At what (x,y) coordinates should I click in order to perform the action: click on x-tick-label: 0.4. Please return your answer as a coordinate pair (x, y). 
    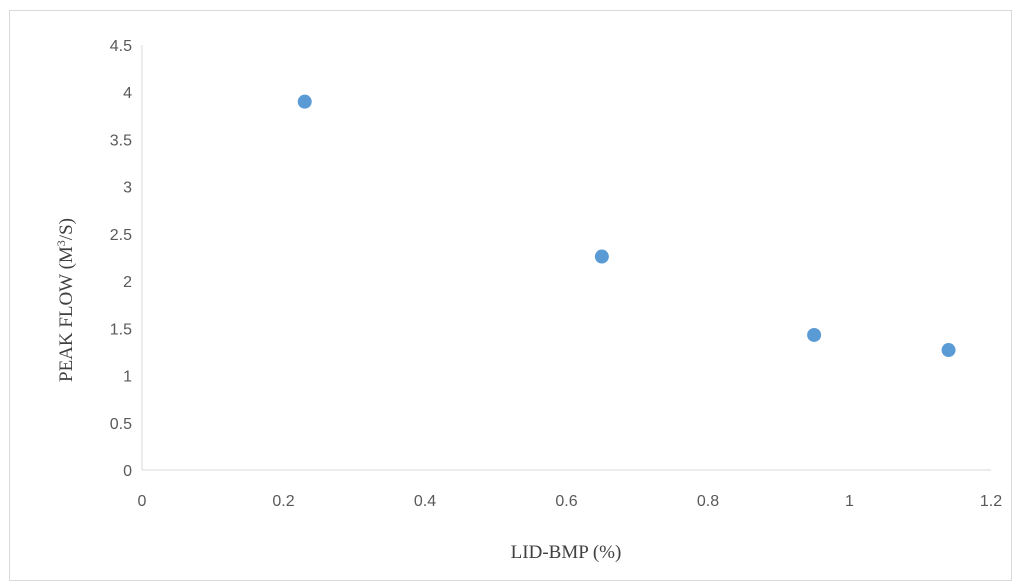
    Looking at the image, I should click on (425, 501).